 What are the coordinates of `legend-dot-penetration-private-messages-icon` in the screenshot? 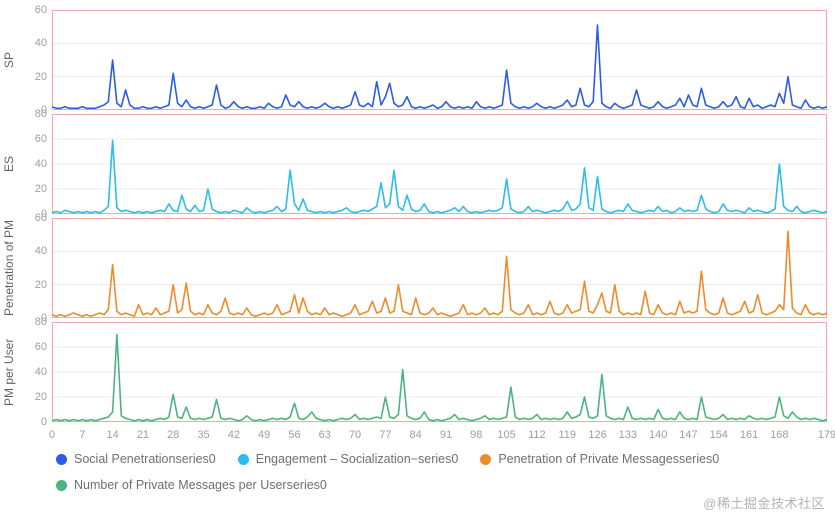 It's located at (486, 459).